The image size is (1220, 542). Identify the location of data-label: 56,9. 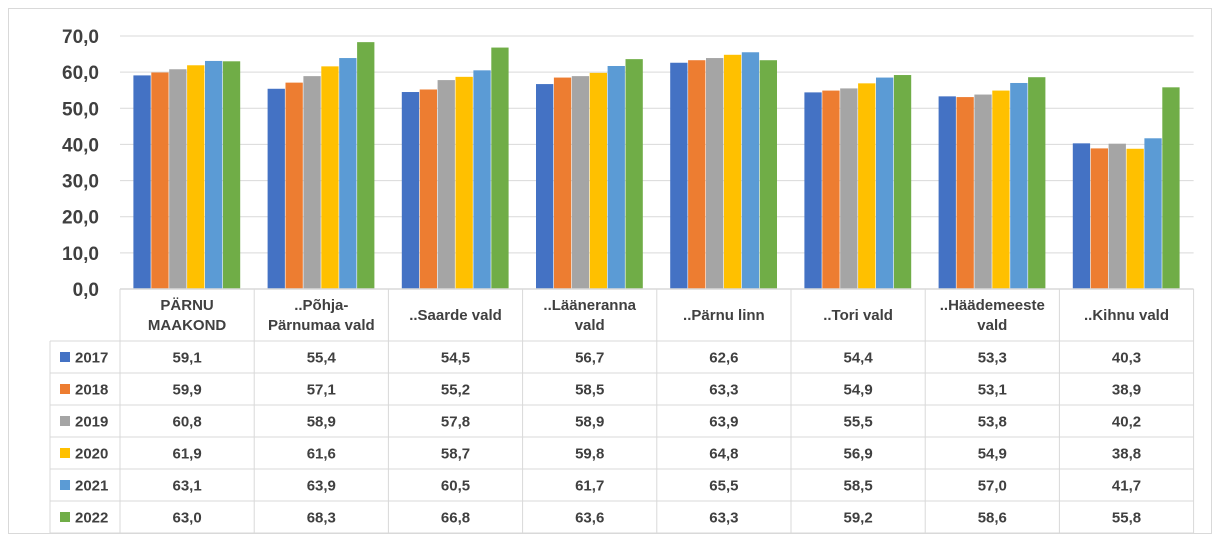
(857, 454).